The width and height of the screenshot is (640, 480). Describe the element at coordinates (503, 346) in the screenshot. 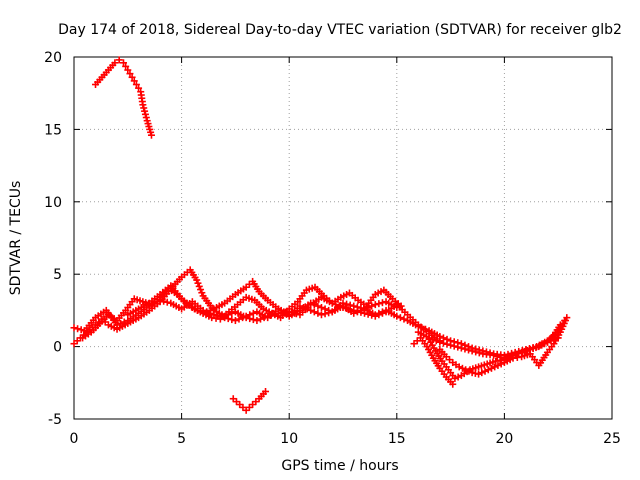

I see `series-track-g` at that location.